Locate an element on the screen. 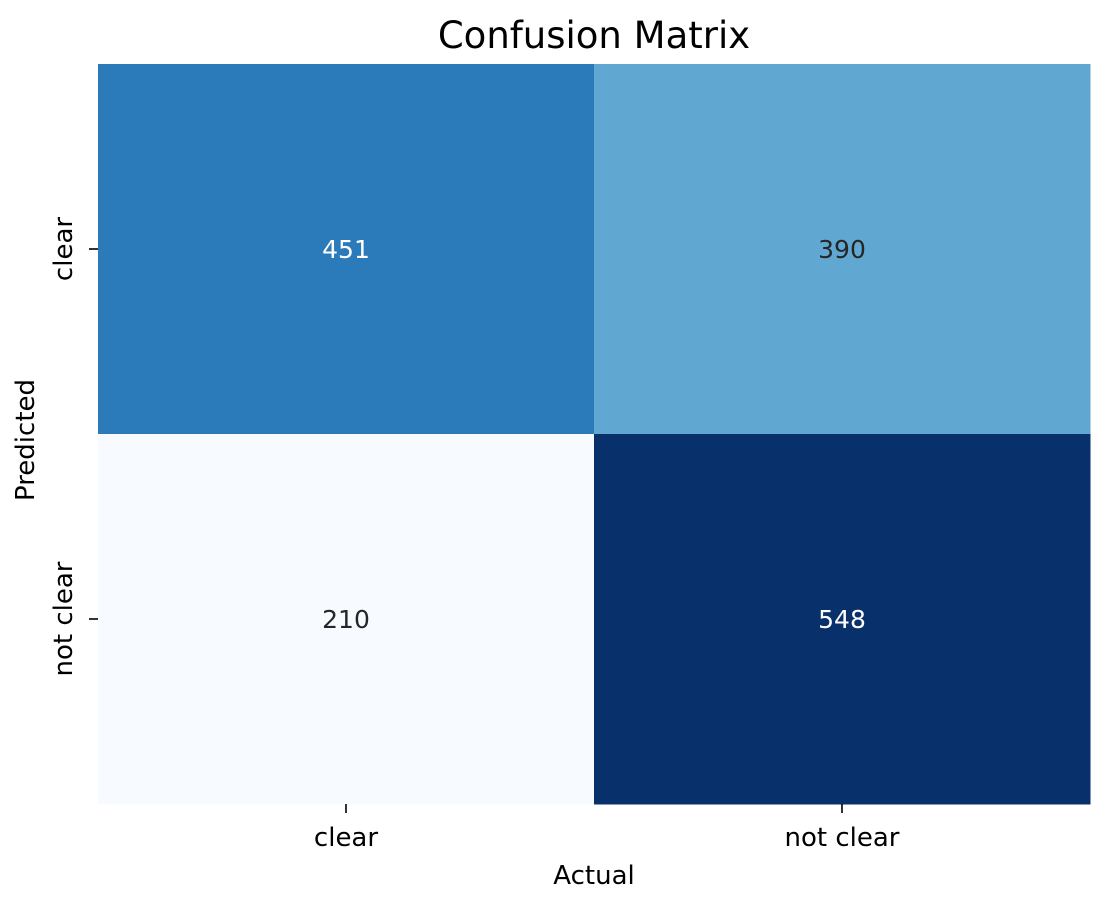 The width and height of the screenshot is (1104, 904). x-tick-label: clear is located at coordinates (346, 838).